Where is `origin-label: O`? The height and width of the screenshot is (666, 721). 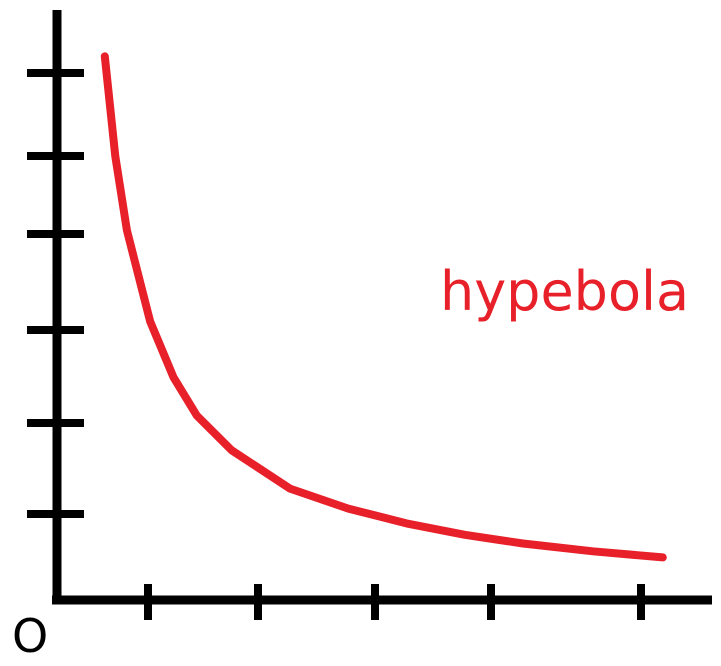
origin-label: O is located at coordinates (30, 636).